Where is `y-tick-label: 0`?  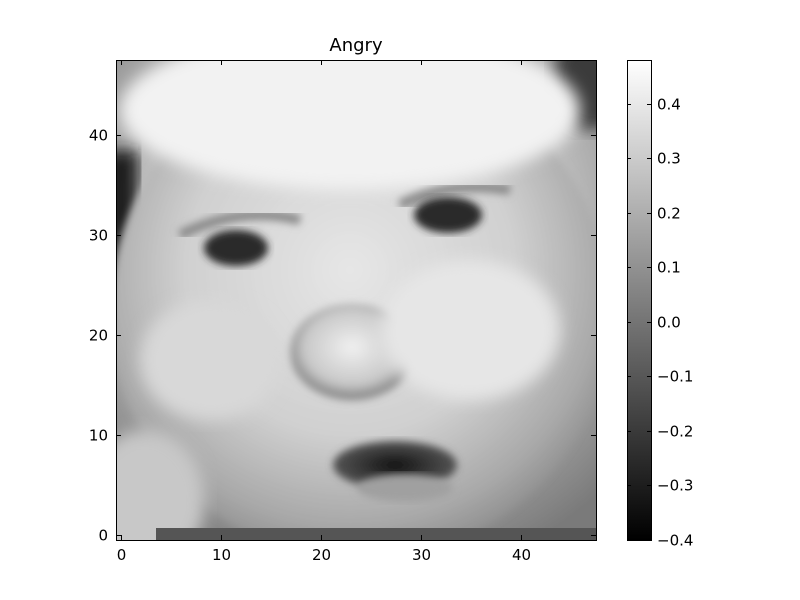
y-tick-label: 0 is located at coordinates (103, 536).